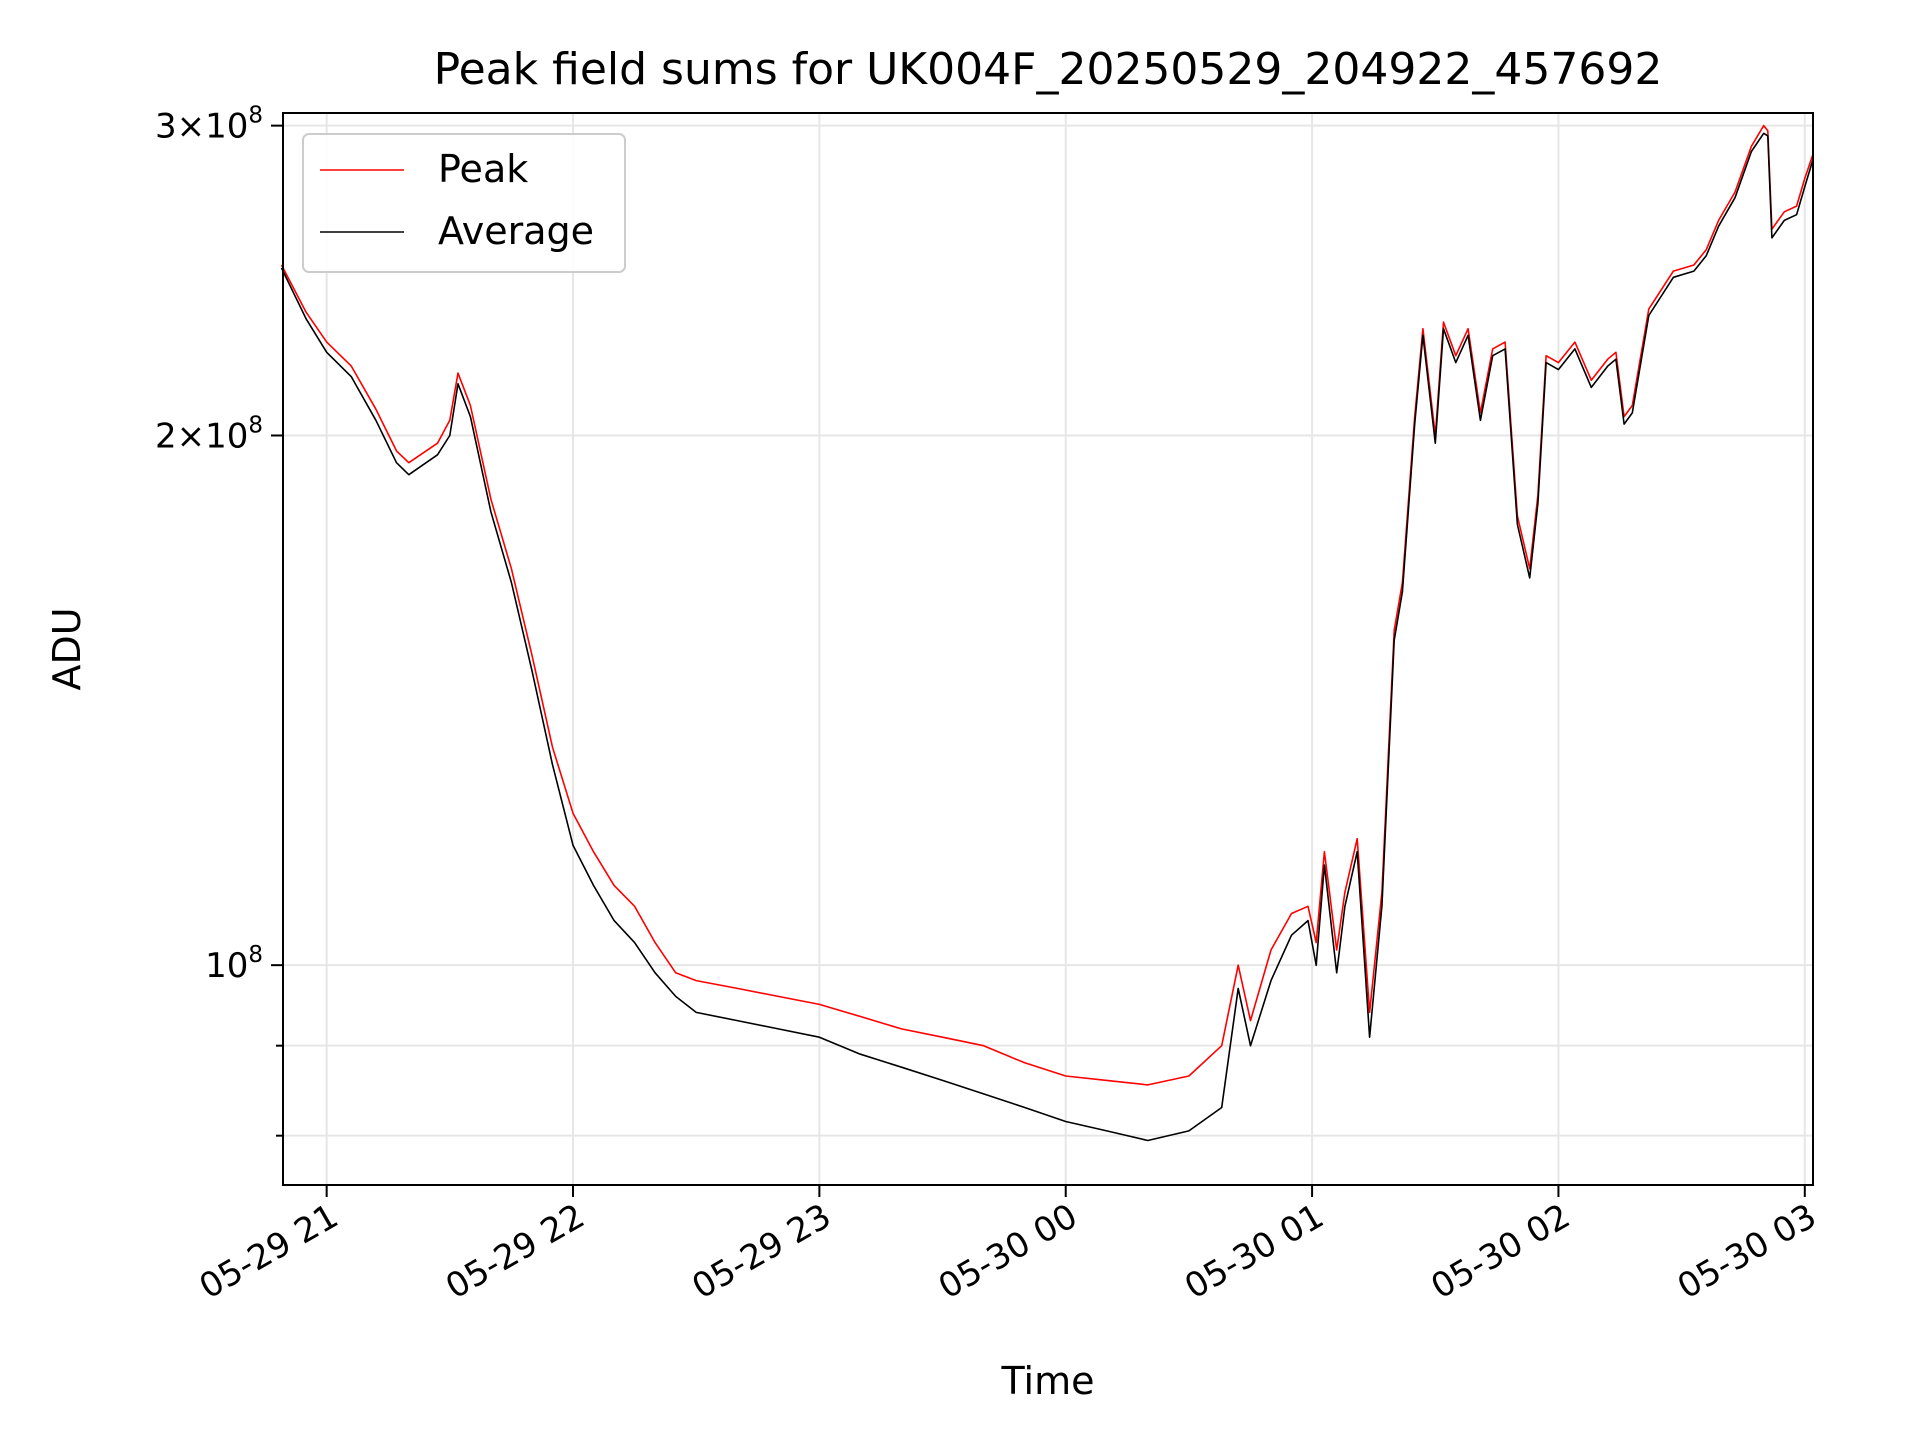 This screenshot has height=1440, width=1920. I want to click on y-tick-label: 108, so click(234, 964).